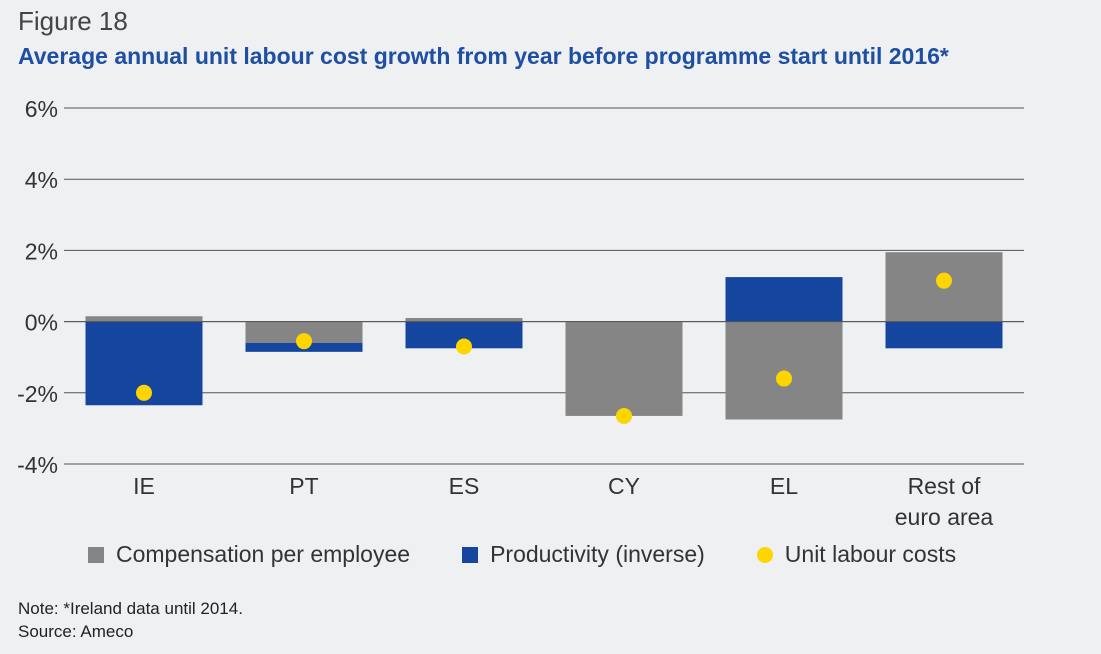 This screenshot has width=1101, height=654. I want to click on y-tick-label: -4%, so click(37, 465).